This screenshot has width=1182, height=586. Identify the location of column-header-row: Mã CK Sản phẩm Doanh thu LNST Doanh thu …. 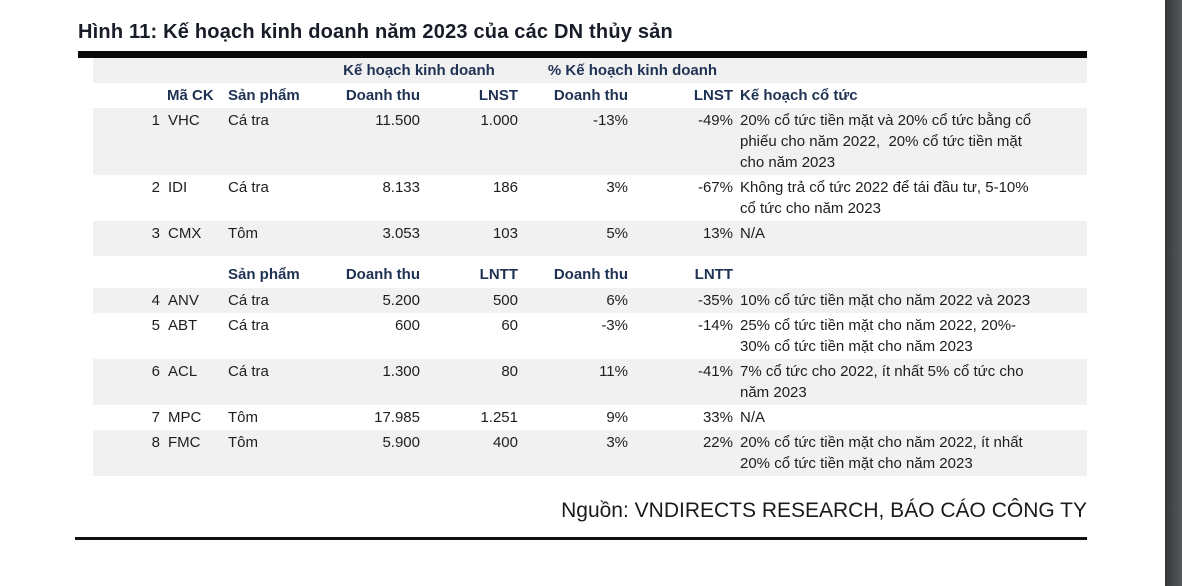
(590, 95).